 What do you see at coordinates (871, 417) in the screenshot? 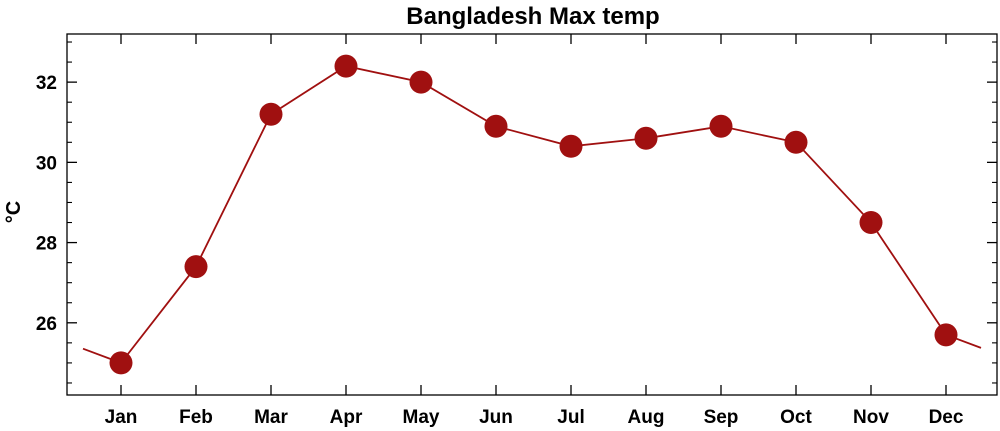
I see `x-tick-label: Nov` at bounding box center [871, 417].